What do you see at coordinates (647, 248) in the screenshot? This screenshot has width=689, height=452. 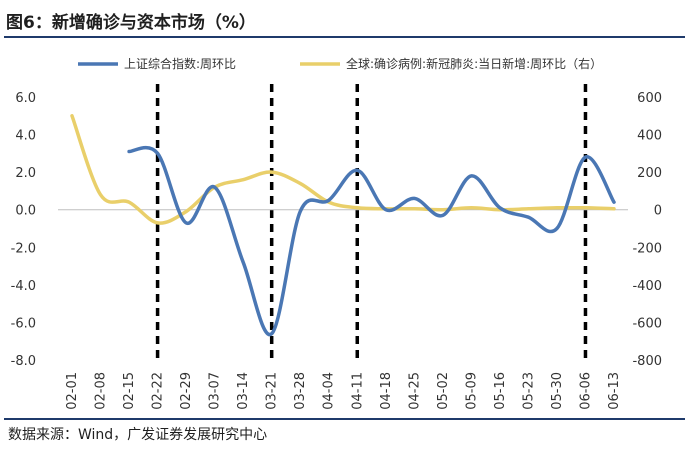 I see `right-tick-label: -200` at bounding box center [647, 248].